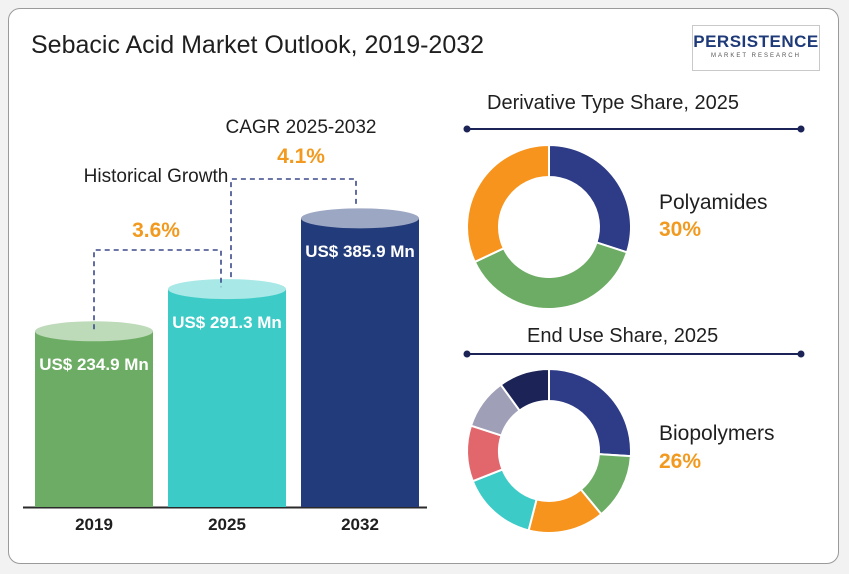 This screenshot has height=574, width=849. What do you see at coordinates (467, 354) in the screenshot?
I see `end-use-divider-dot-left` at bounding box center [467, 354].